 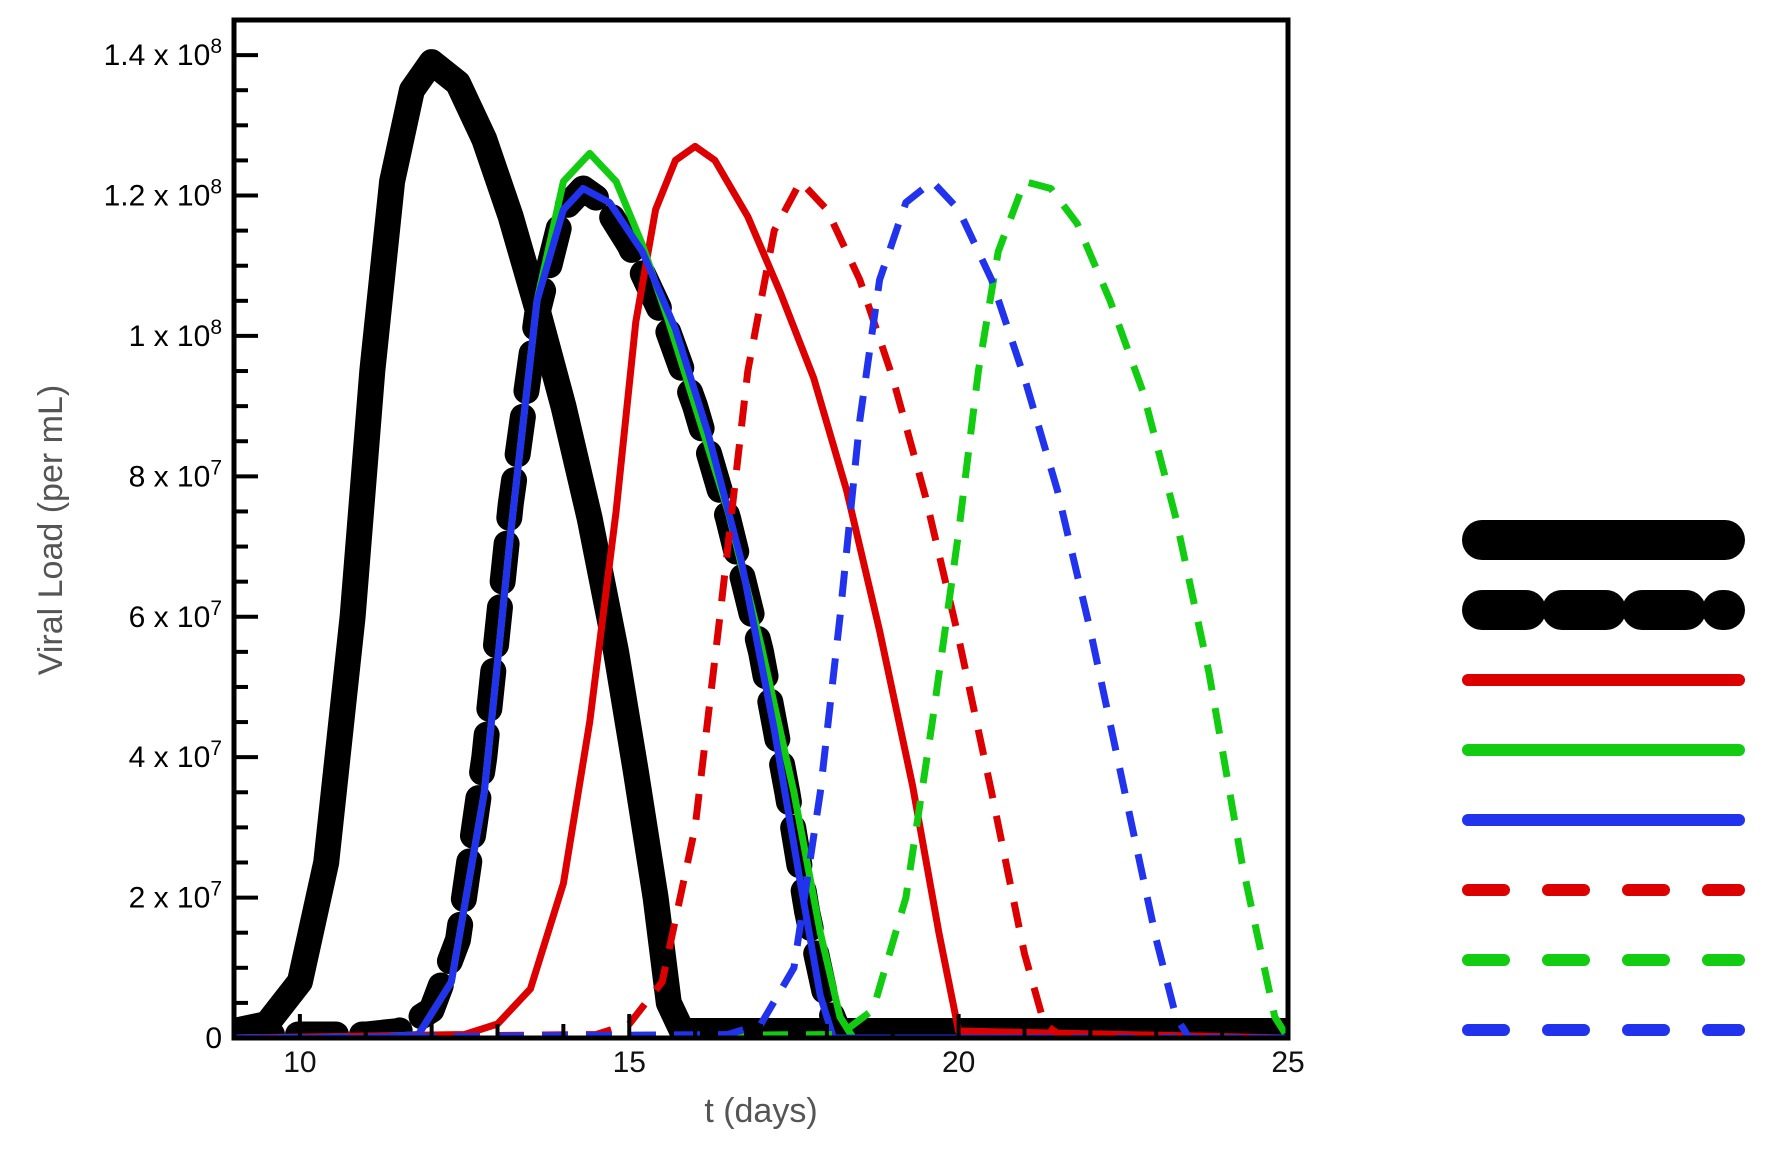 I want to click on y-axis-title: Viral Load (per mL), so click(x=51, y=530).